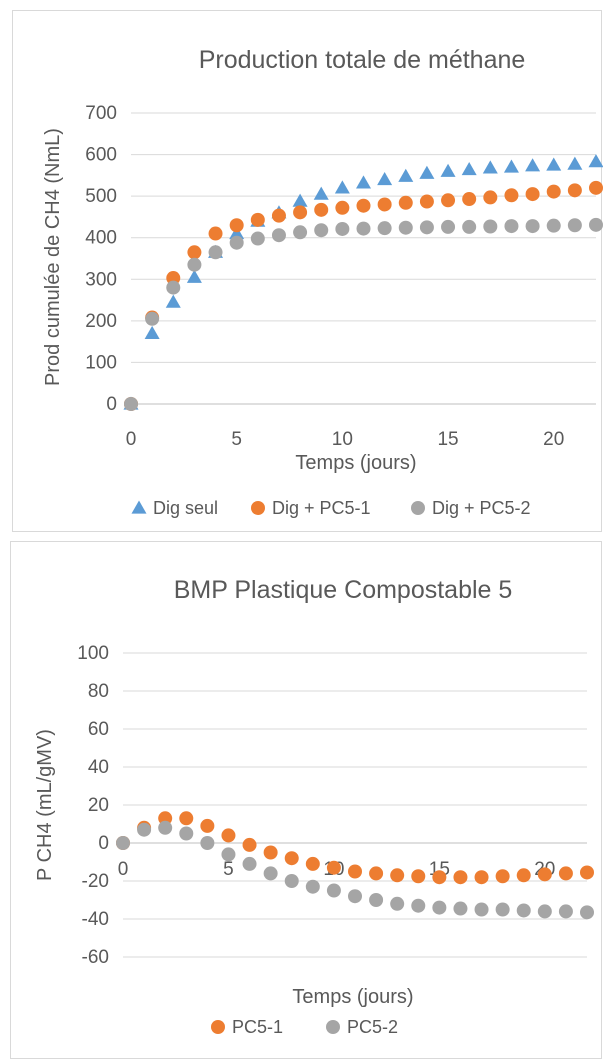  Describe the element at coordinates (45, 805) in the screenshot. I see `y-axis-title: P CH4 (mL/gMV)` at that location.